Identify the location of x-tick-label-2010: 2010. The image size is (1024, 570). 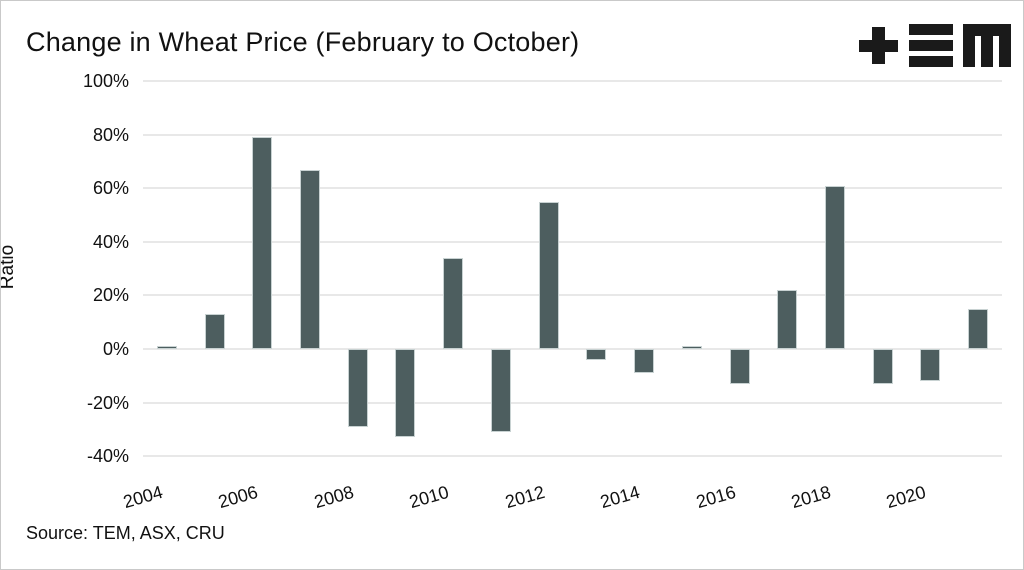
(429, 497).